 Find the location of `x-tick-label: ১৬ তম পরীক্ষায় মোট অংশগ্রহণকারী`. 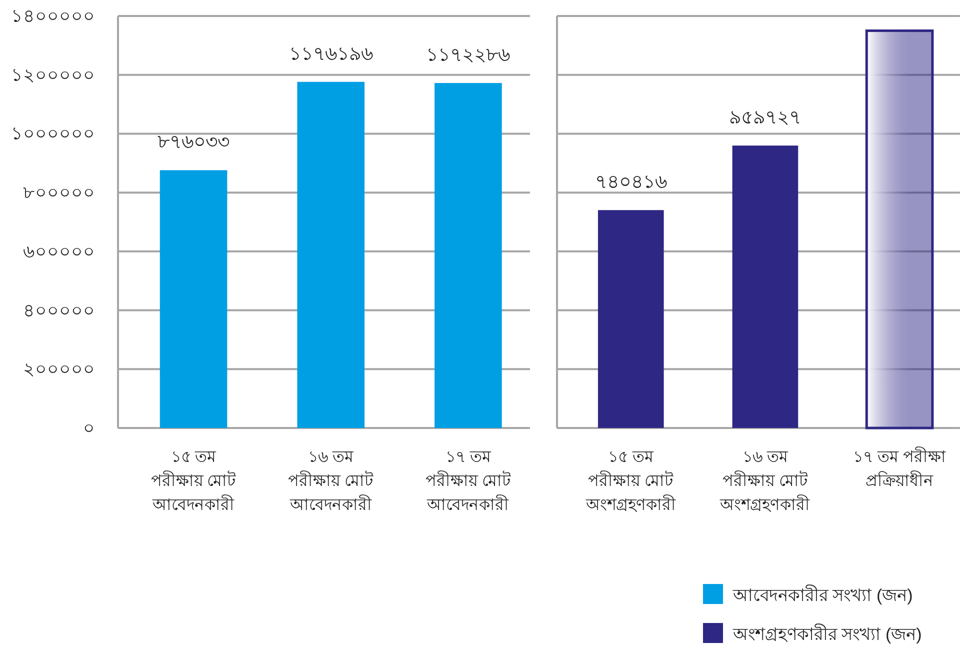

x-tick-label: ১৬ তম পরীক্ষায় মোট অংশগ্রহণকারী is located at coordinates (764, 481).